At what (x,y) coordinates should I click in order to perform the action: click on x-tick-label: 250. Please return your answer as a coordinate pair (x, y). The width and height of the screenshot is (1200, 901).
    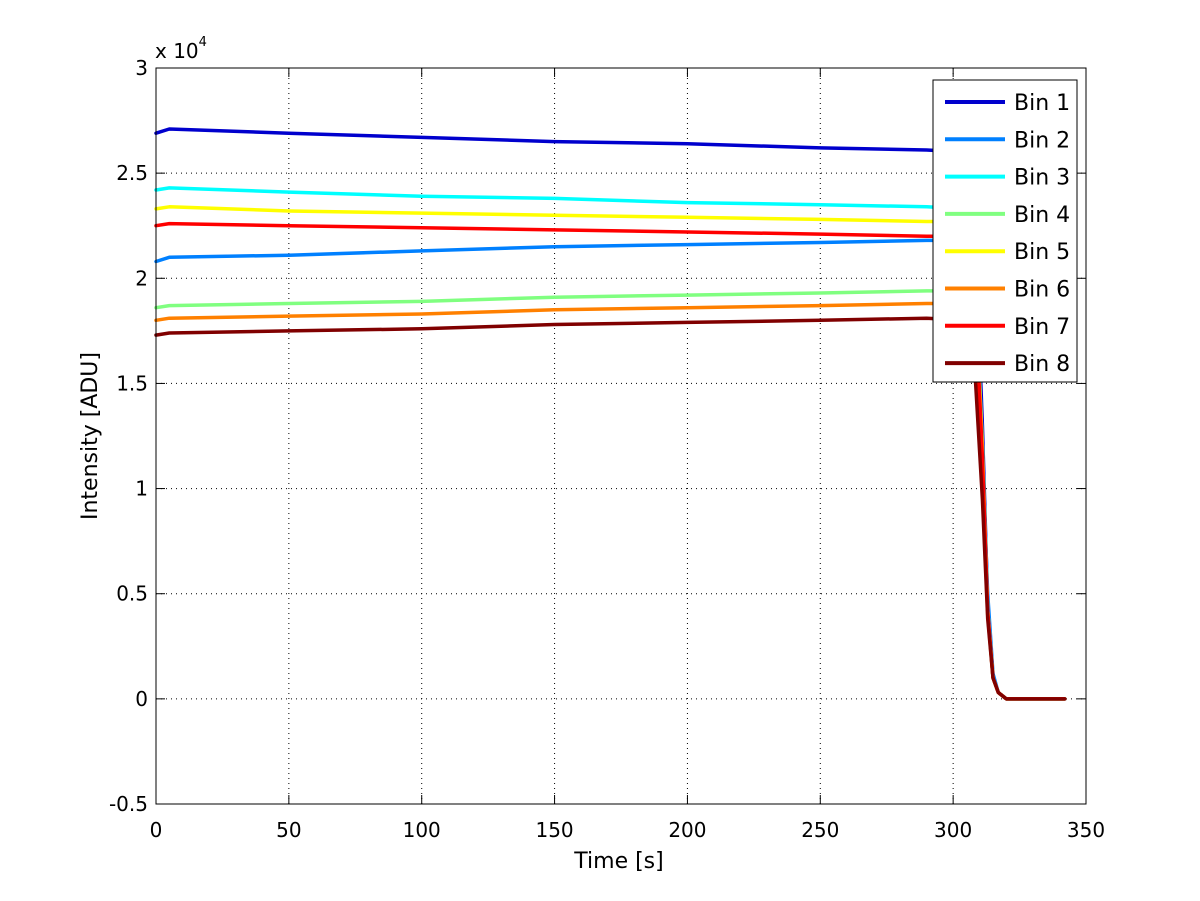
    Looking at the image, I should click on (820, 830).